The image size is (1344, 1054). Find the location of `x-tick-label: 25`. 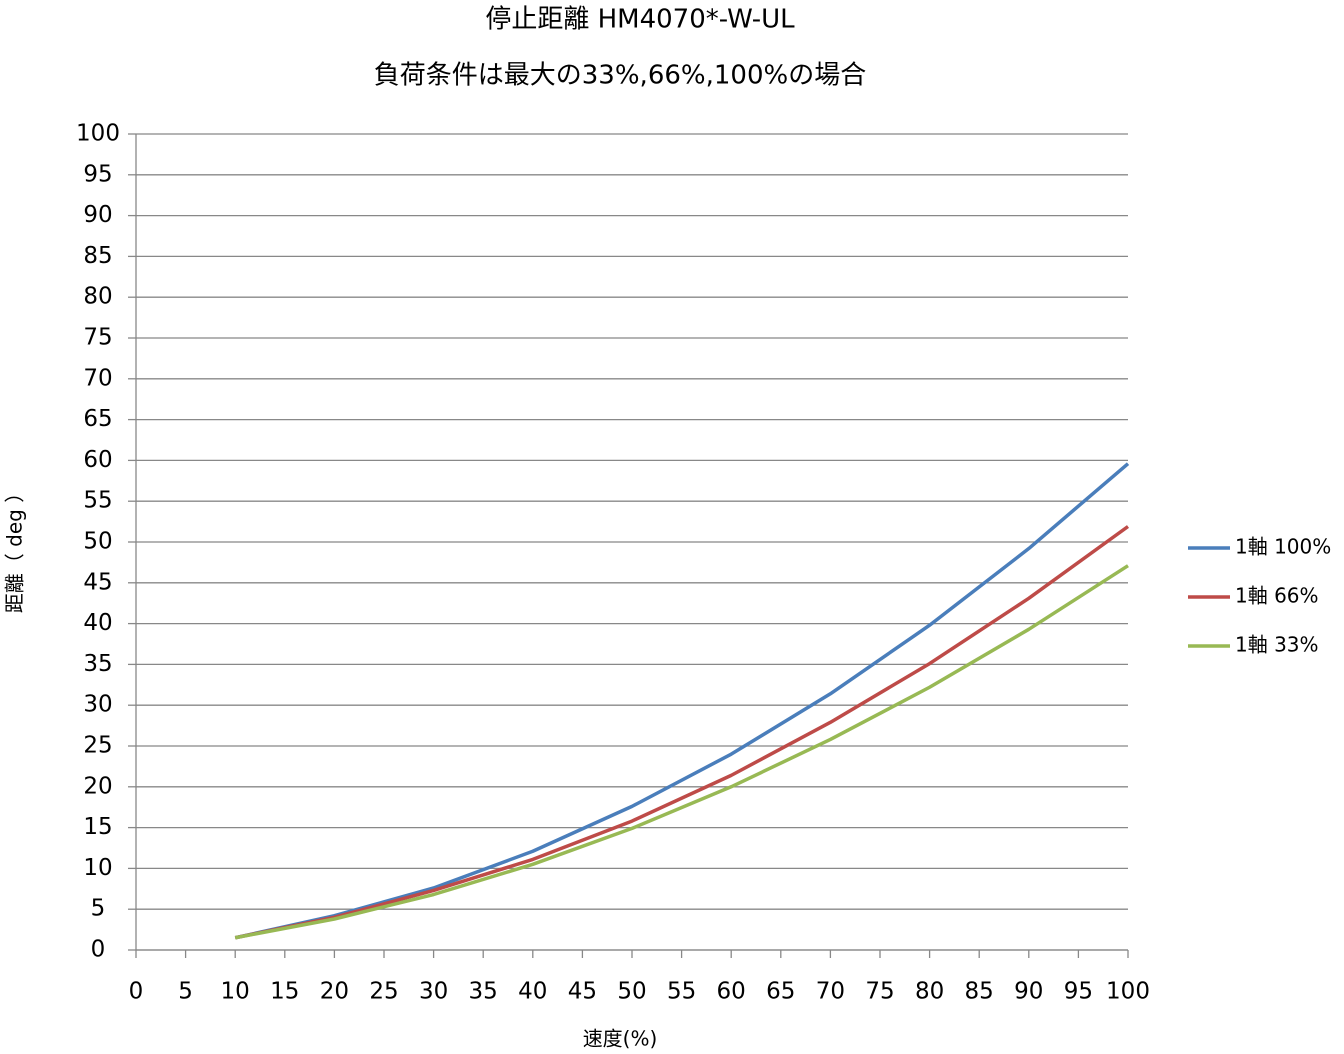

x-tick-label: 25 is located at coordinates (383, 992).